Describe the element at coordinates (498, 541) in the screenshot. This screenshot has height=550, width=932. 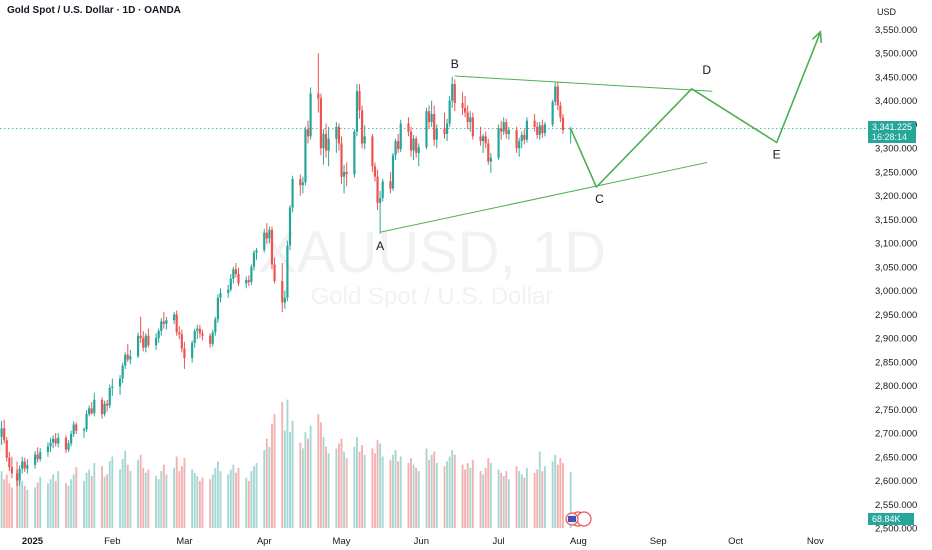
I see `x-tick-label: Jul` at that location.